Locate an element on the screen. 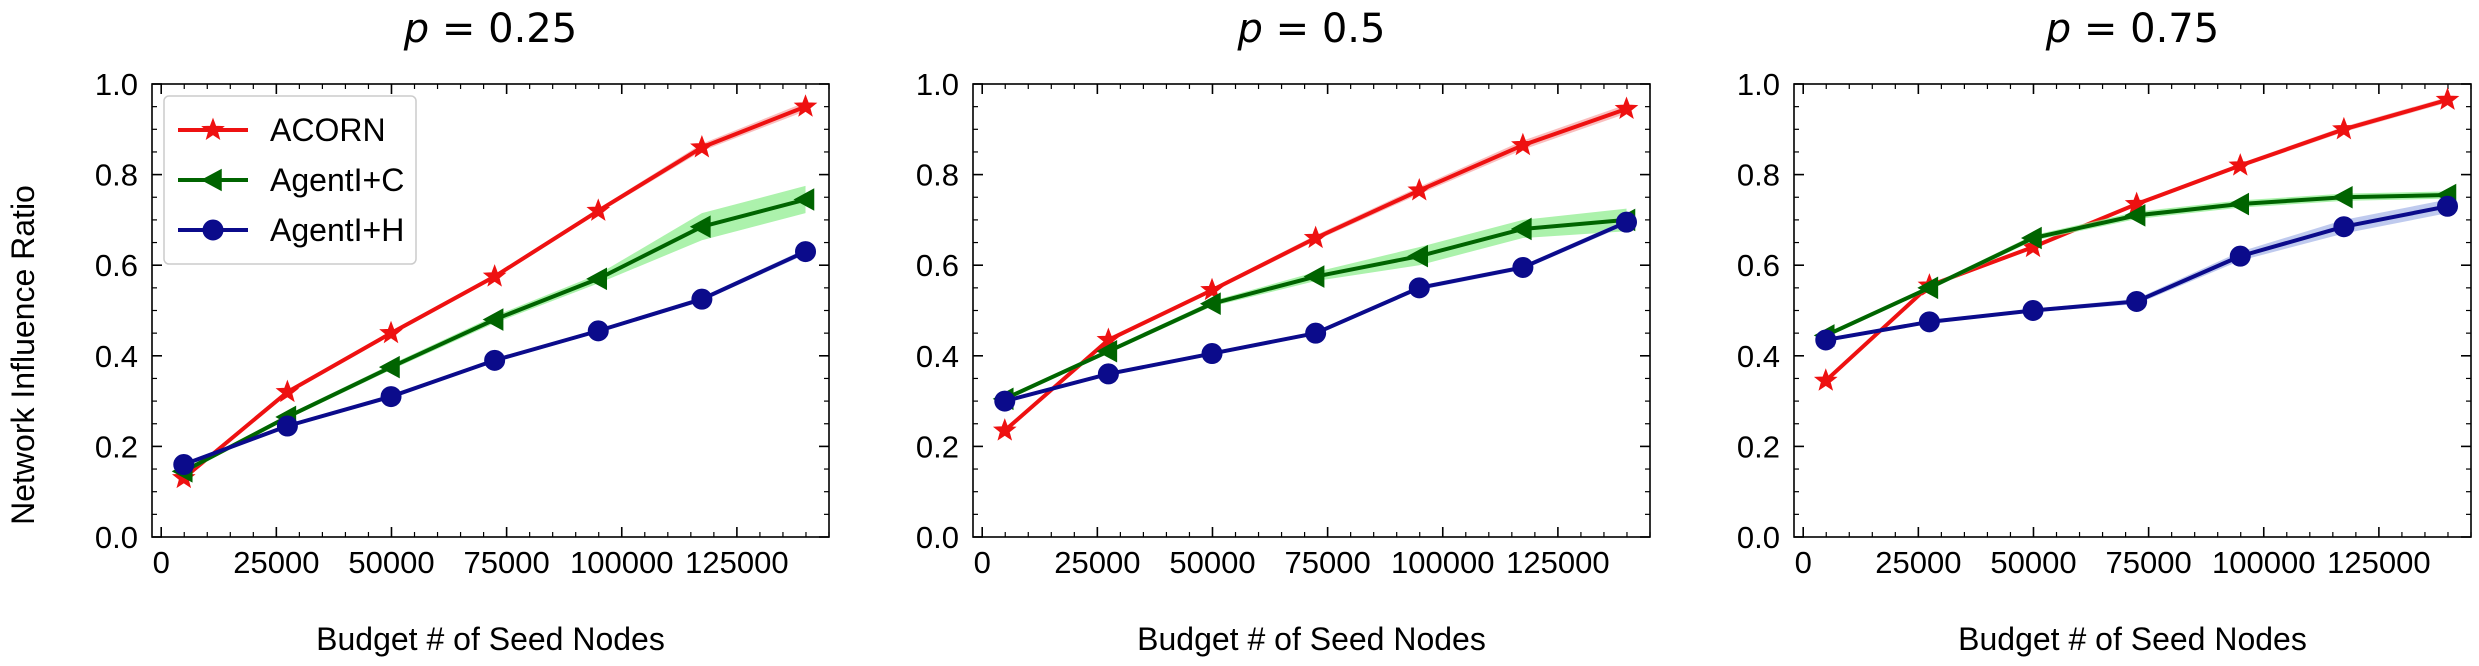 The image size is (2479, 666). series-acorn is located at coordinates (1315, 268).